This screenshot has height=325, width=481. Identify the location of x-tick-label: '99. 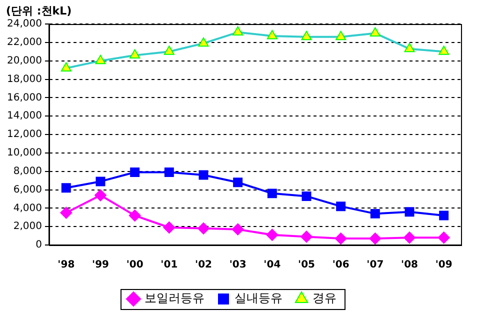
(101, 265).